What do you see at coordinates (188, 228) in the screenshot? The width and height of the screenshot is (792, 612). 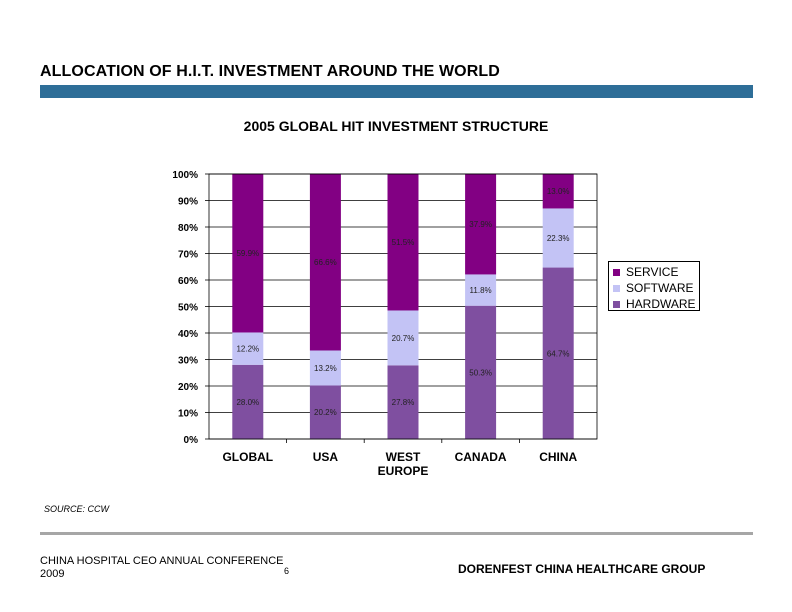 I see `y-tick-label: 80%` at bounding box center [188, 228].